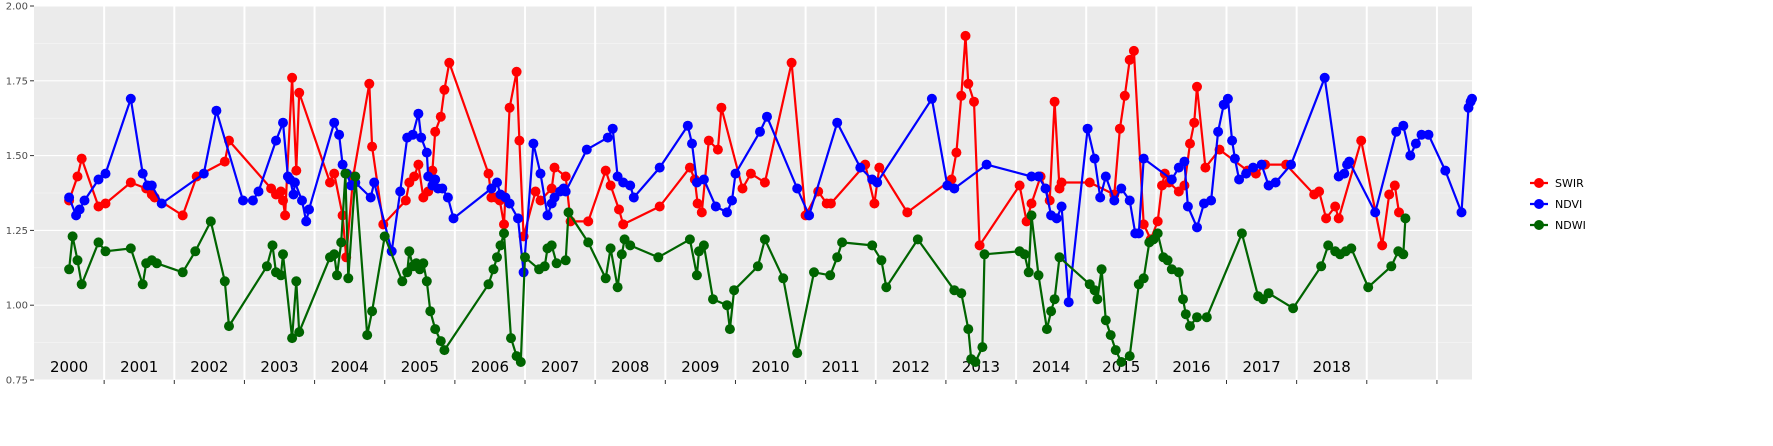 Image resolution: width=1773 pixels, height=446 pixels. Describe the element at coordinates (139, 367) in the screenshot. I see `year-label: 2001` at that location.